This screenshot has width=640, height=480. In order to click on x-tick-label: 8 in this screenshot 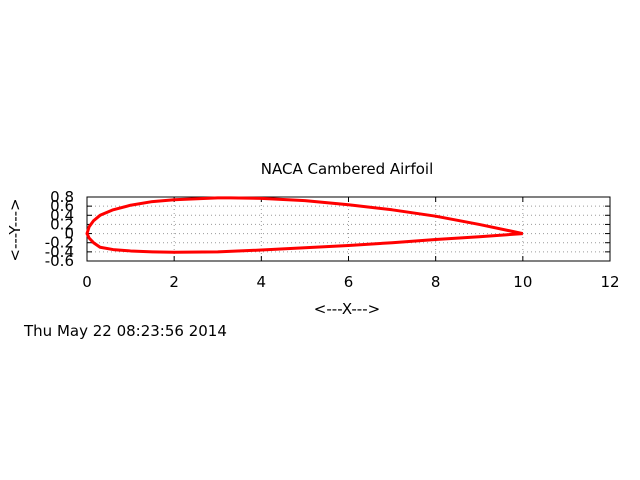, I will do `click(436, 282)`.